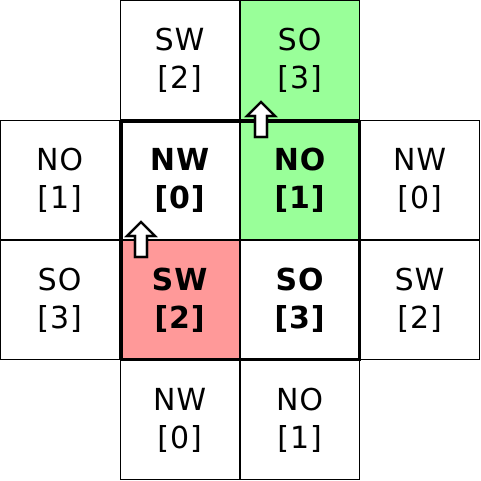 The width and height of the screenshot is (481, 481). Describe the element at coordinates (60, 300) in the screenshot. I see `cell-left-so: SO [3]` at that location.